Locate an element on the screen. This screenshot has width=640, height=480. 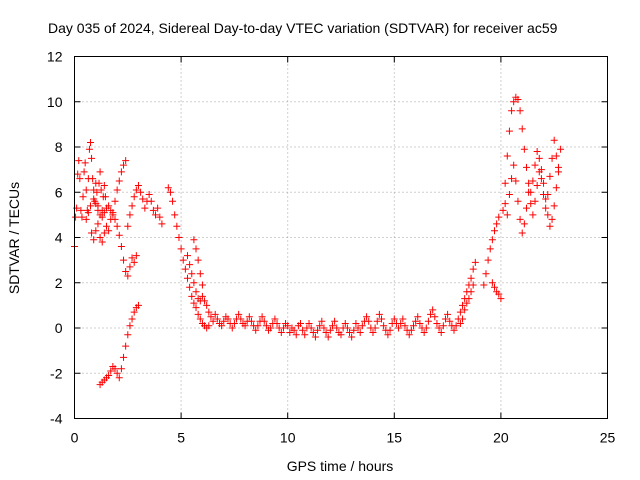
y-tick-label: -2 is located at coordinates (56, 373).